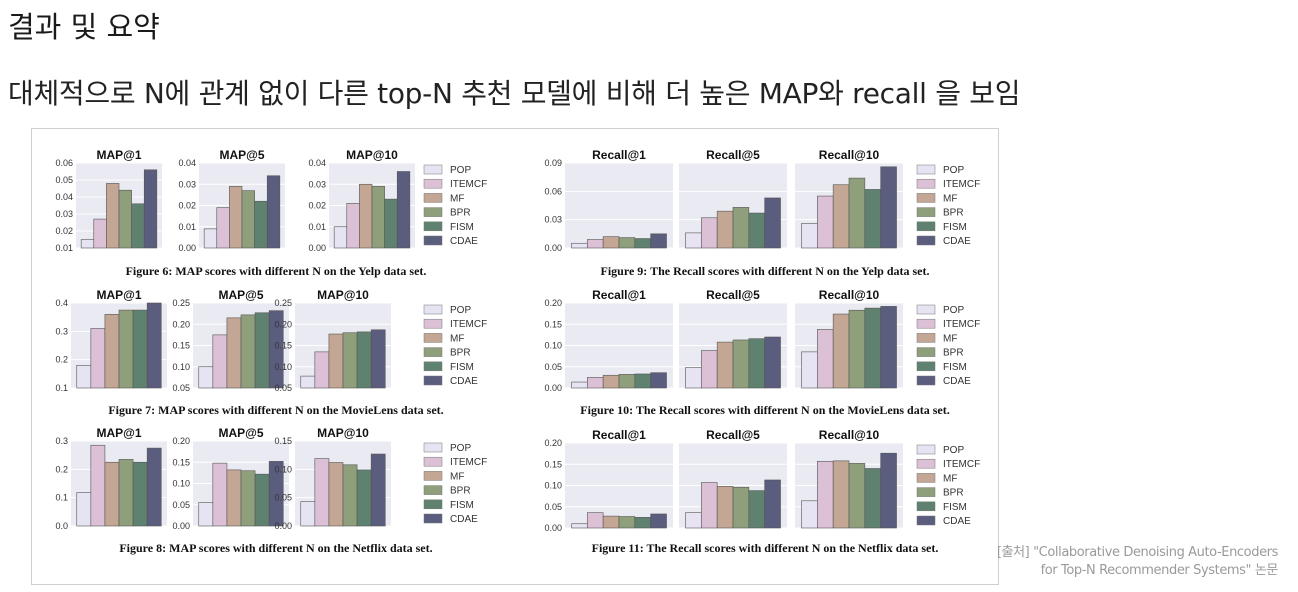 Image resolution: width=1298 pixels, height=592 pixels. I want to click on y-tick-label: 0.1, so click(61, 388).